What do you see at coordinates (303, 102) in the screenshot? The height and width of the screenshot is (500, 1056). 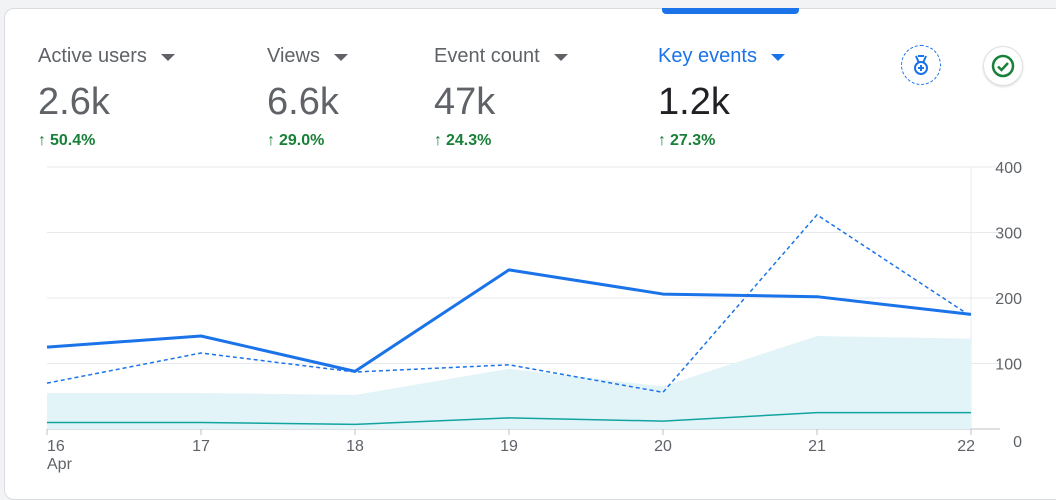 I see `metric-value: 6.6k` at bounding box center [303, 102].